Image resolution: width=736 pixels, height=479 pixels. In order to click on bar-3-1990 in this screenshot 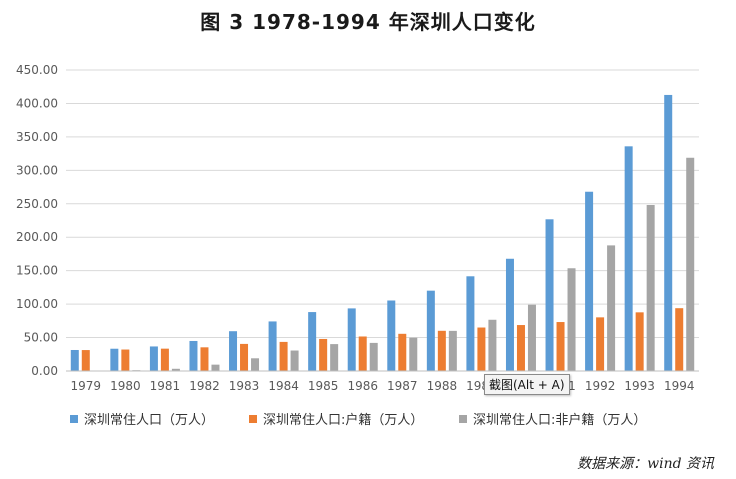, I will do `click(531, 337)`.